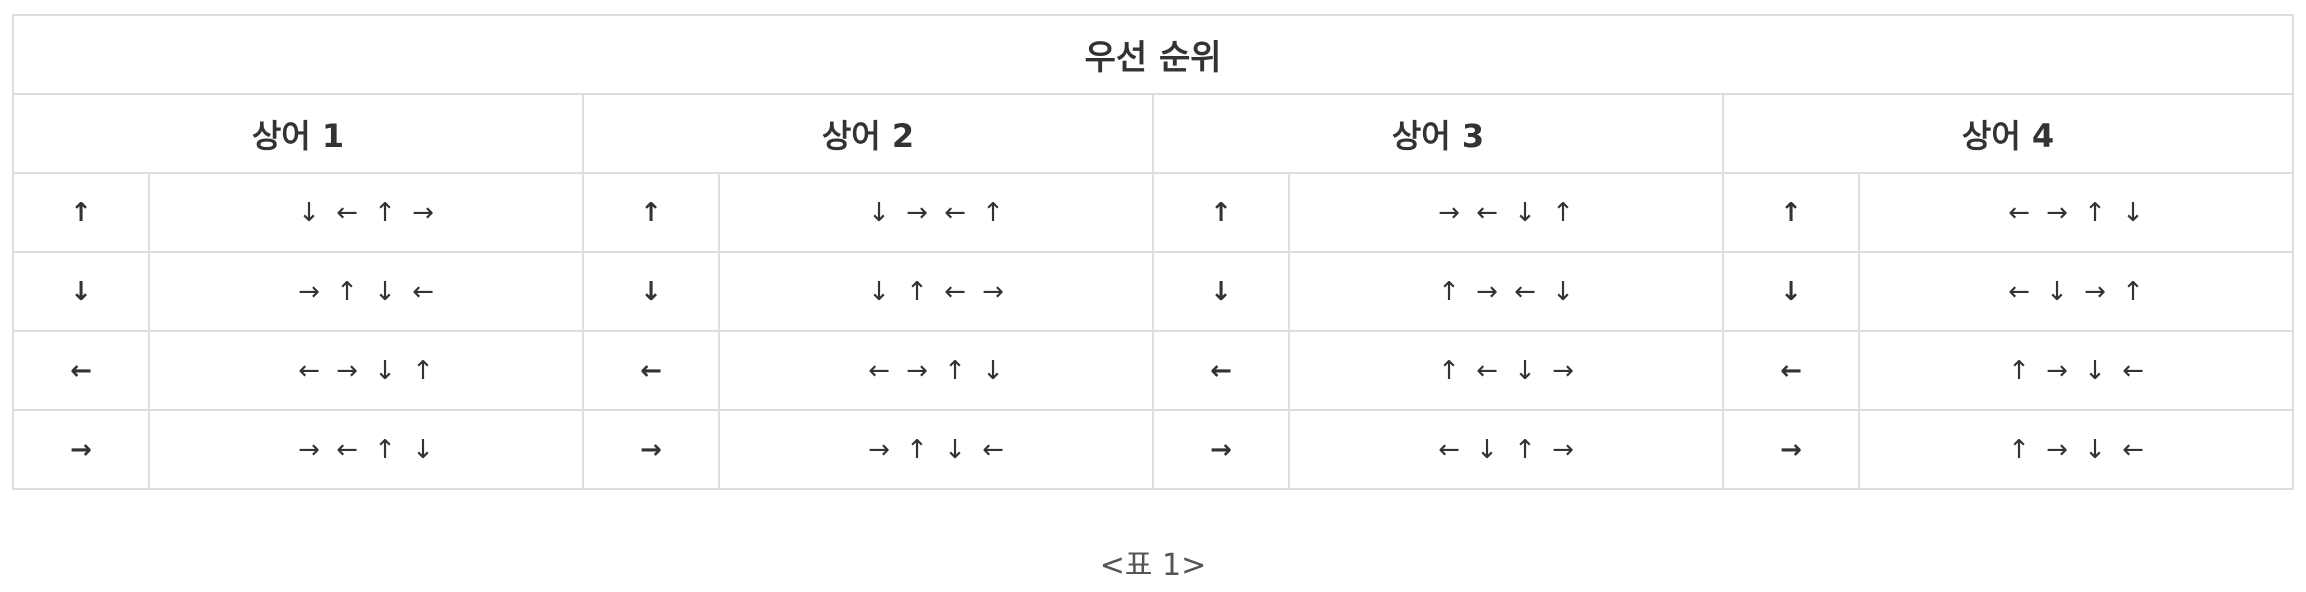 This screenshot has width=2306, height=592. I want to click on table-title: 우선 순위, so click(1153, 54).